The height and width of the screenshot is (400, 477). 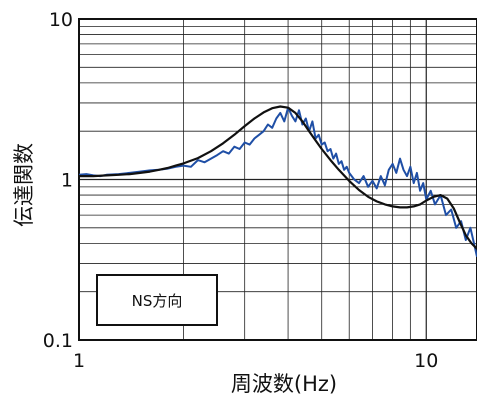 I want to click on y-tick-label: 0.1, so click(x=58, y=341).